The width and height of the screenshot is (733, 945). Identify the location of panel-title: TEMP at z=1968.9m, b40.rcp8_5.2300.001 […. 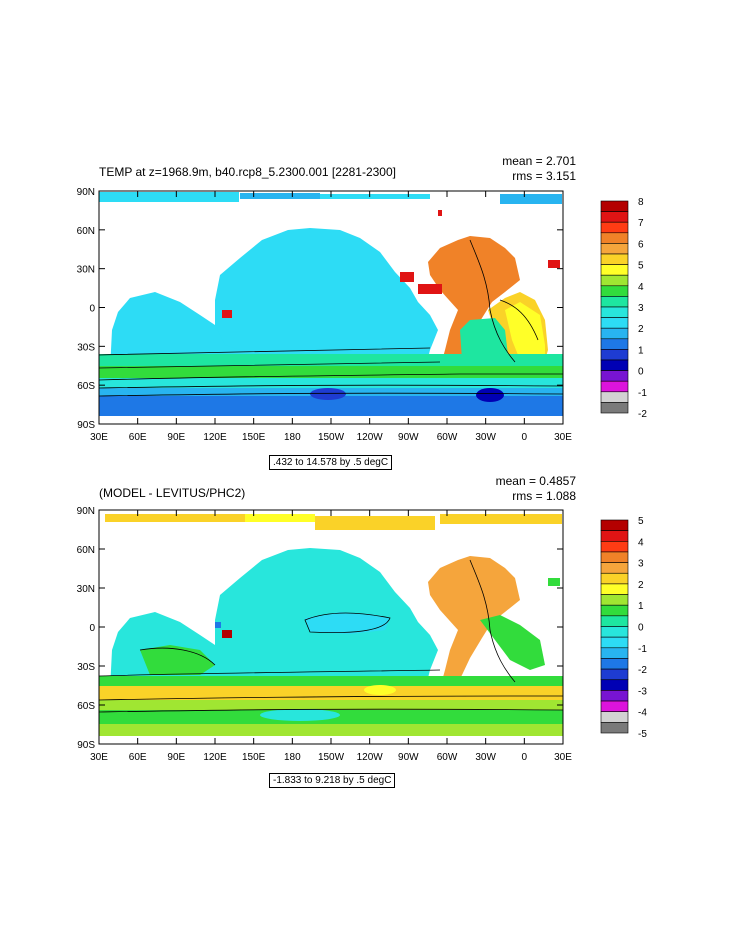
(247, 172).